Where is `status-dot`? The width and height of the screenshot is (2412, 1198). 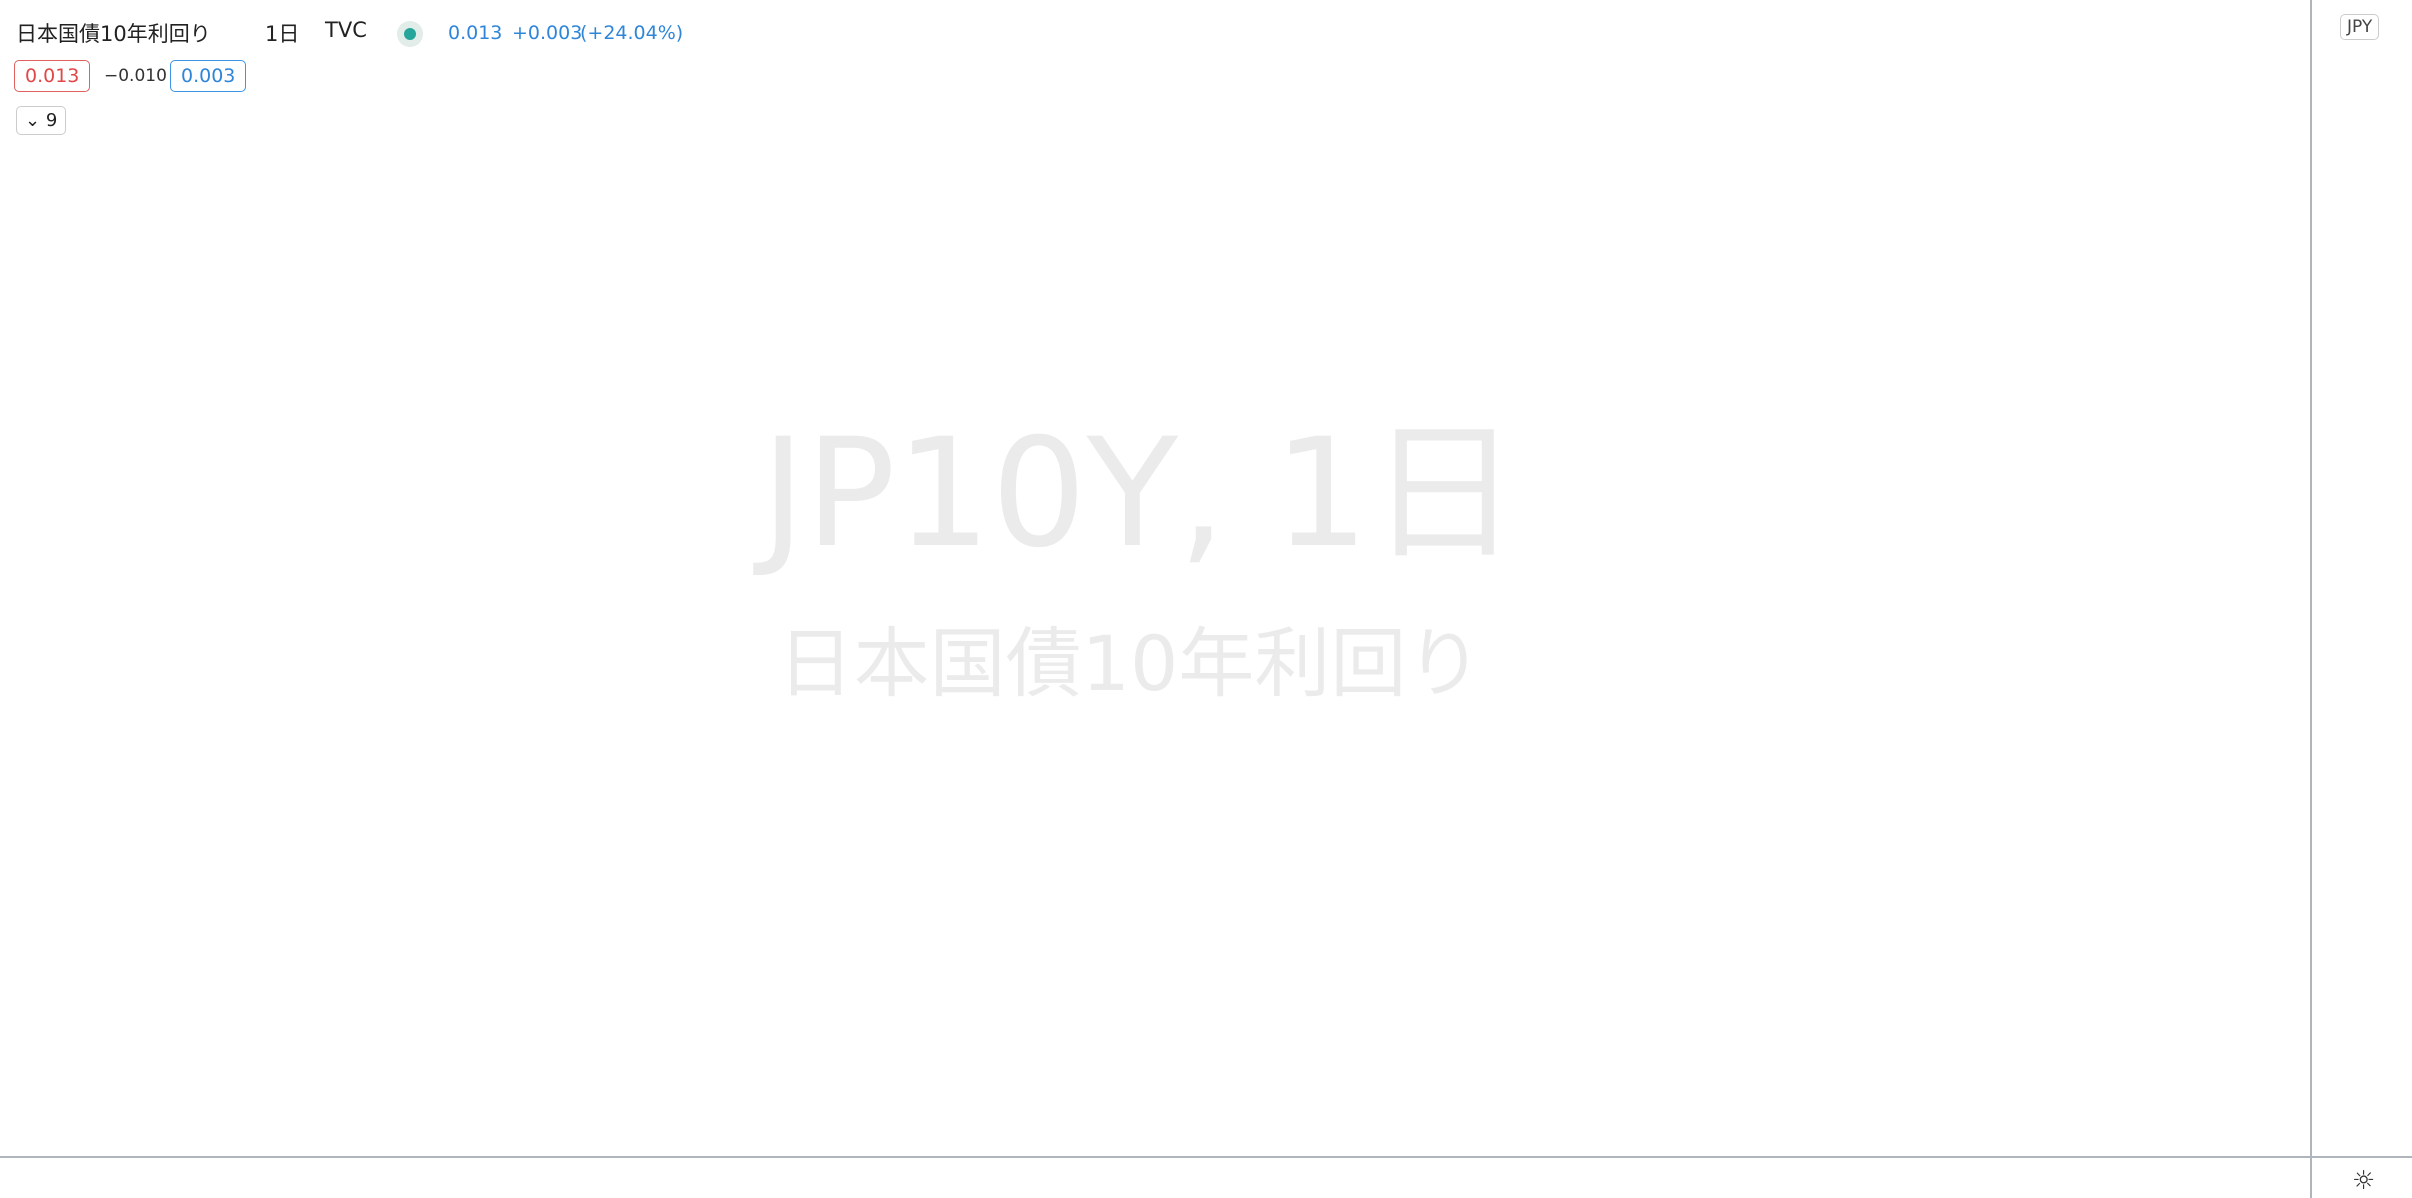 status-dot is located at coordinates (410, 34).